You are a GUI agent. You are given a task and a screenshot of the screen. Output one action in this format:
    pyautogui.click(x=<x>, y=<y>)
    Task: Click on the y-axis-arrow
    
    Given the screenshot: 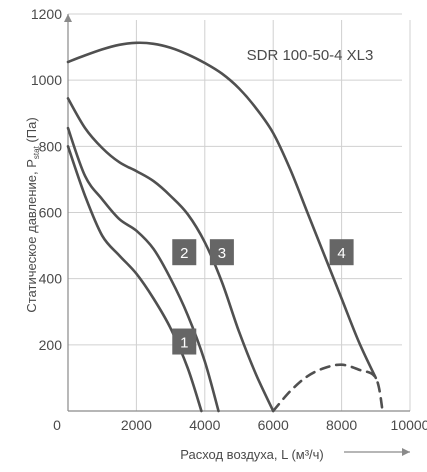 What is the action you would take?
    pyautogui.click(x=68, y=18)
    